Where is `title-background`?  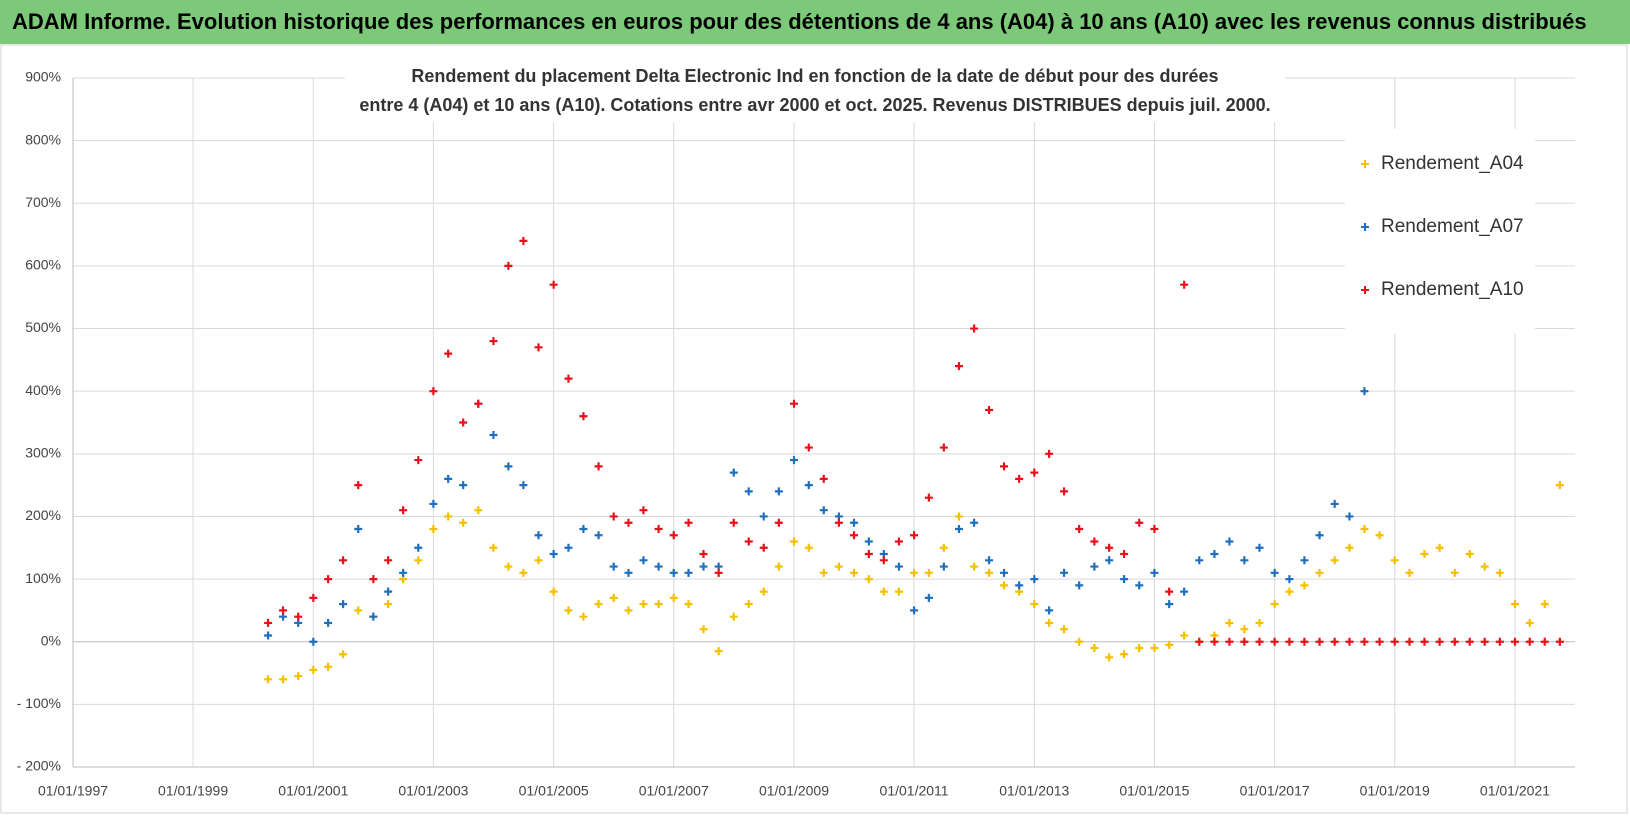 title-background is located at coordinates (815, 90).